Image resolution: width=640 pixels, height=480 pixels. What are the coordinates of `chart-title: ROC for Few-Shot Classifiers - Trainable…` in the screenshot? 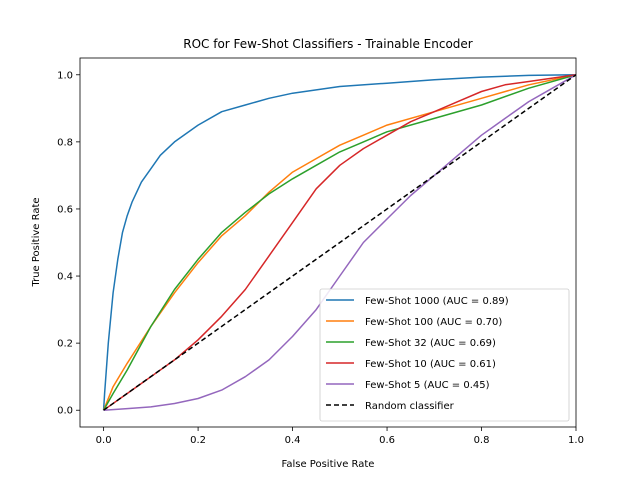 It's located at (328, 44).